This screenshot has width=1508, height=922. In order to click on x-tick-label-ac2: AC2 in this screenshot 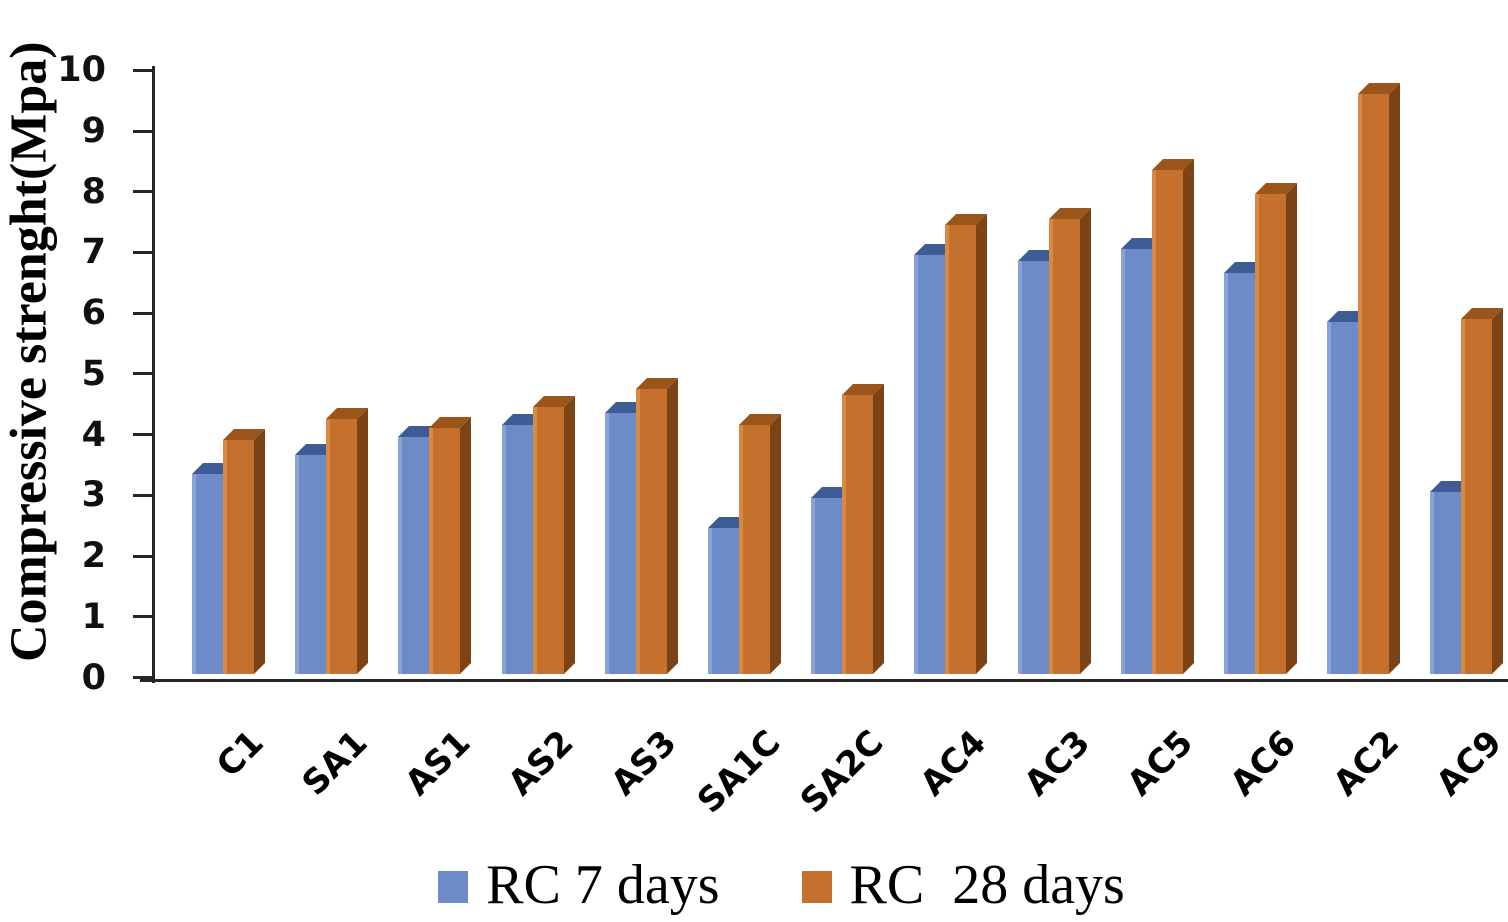, I will do `click(1366, 763)`.